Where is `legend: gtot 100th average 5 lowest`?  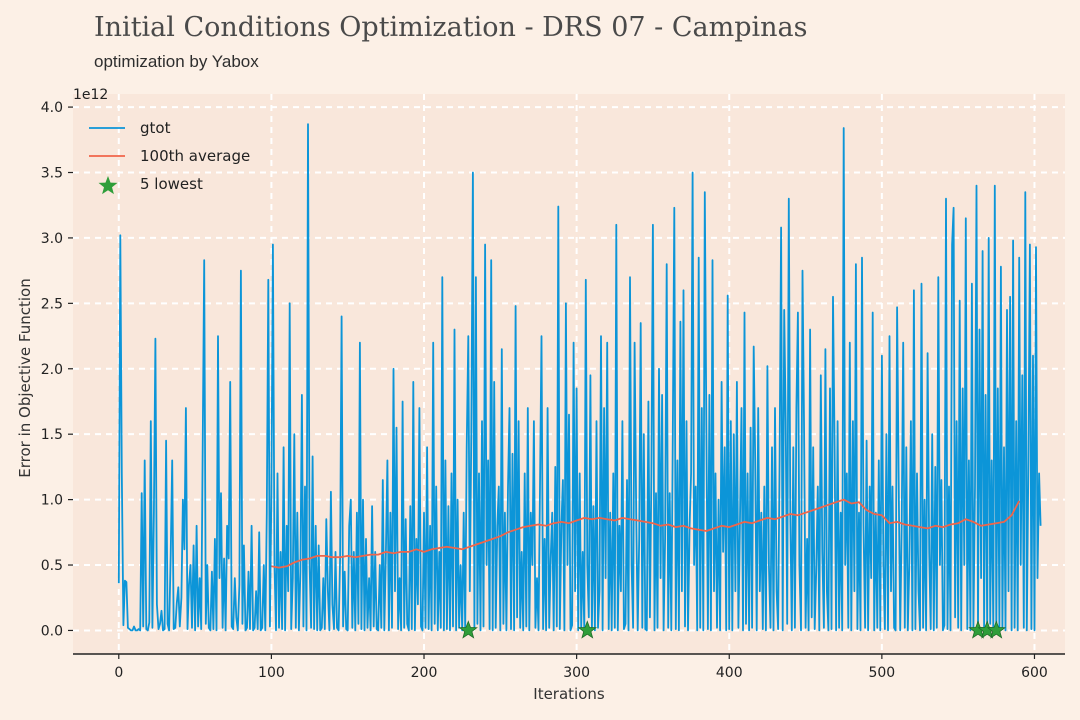
legend: gtot 100th average 5 lowest is located at coordinates (169, 157).